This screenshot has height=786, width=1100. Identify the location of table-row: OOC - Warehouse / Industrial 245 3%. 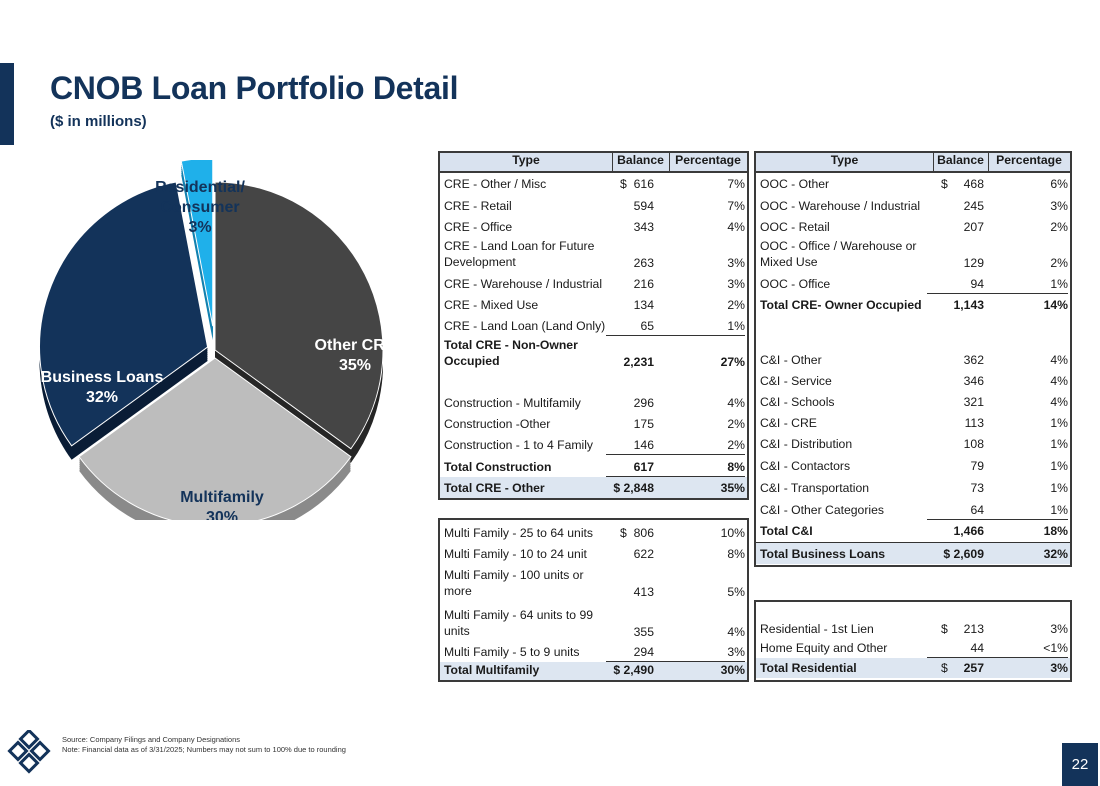
(913, 205).